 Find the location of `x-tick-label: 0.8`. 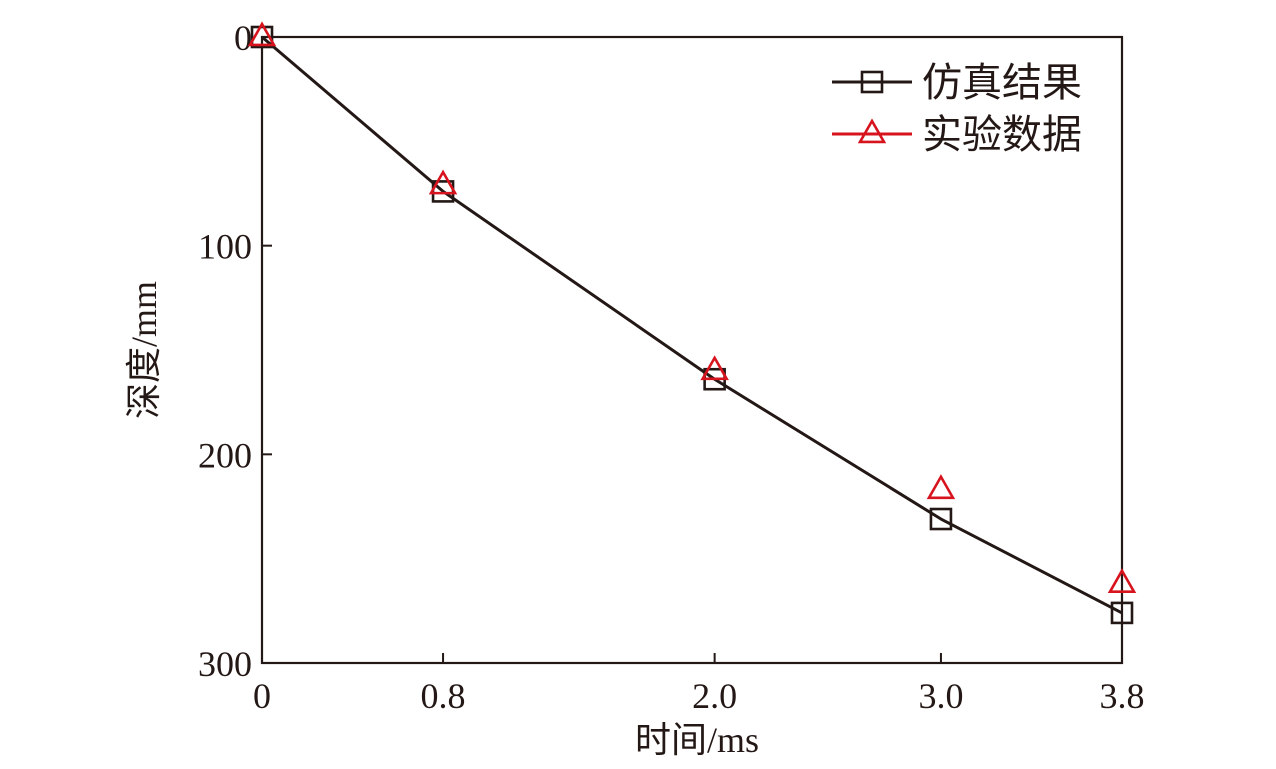

x-tick-label: 0.8 is located at coordinates (443, 696).